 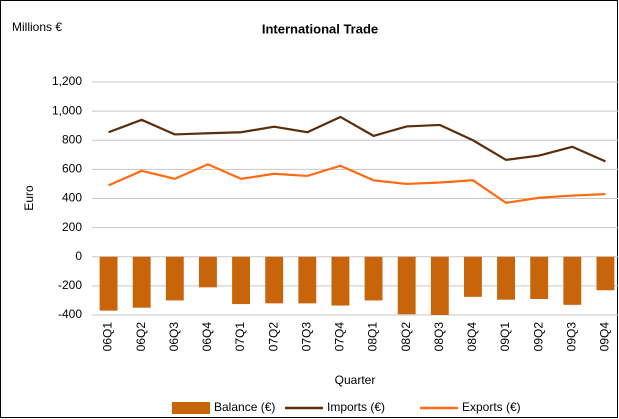 What do you see at coordinates (72, 139) in the screenshot?
I see `y-tick-label: 800` at bounding box center [72, 139].